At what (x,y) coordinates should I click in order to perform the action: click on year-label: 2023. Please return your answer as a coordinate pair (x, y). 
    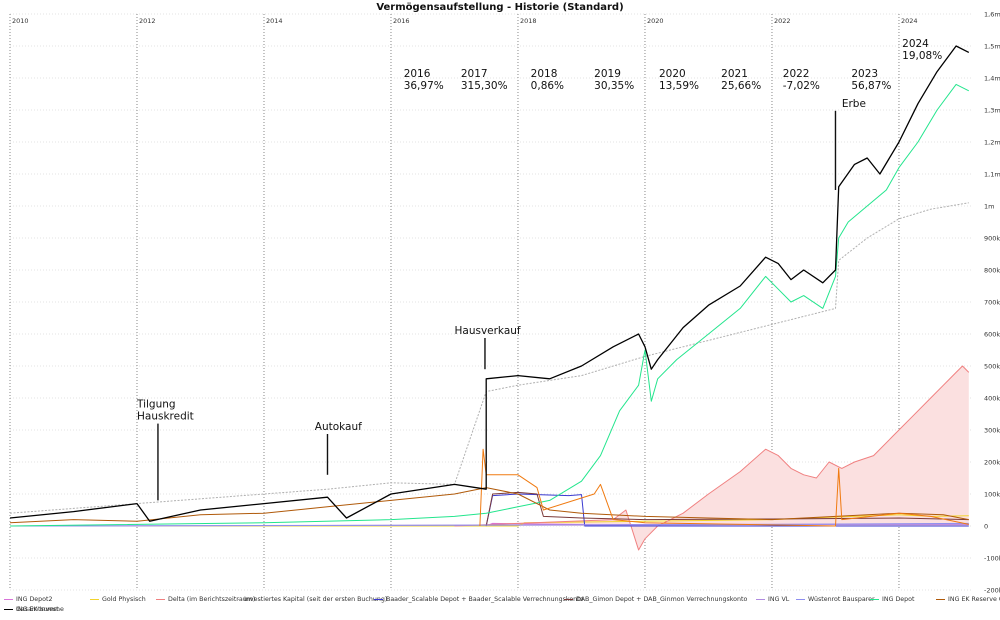
    Looking at the image, I should click on (864, 74).